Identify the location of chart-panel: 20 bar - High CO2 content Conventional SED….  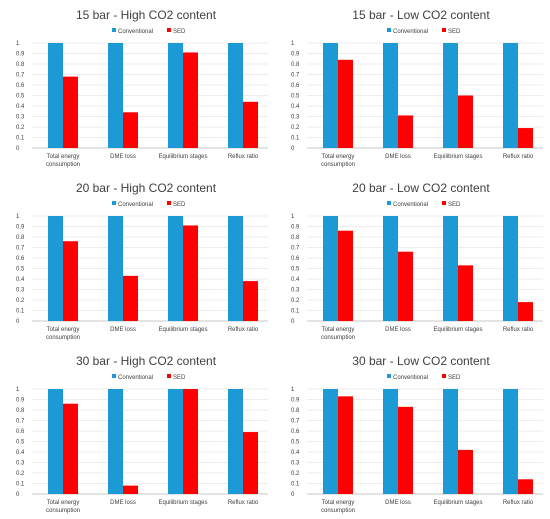
(142, 261).